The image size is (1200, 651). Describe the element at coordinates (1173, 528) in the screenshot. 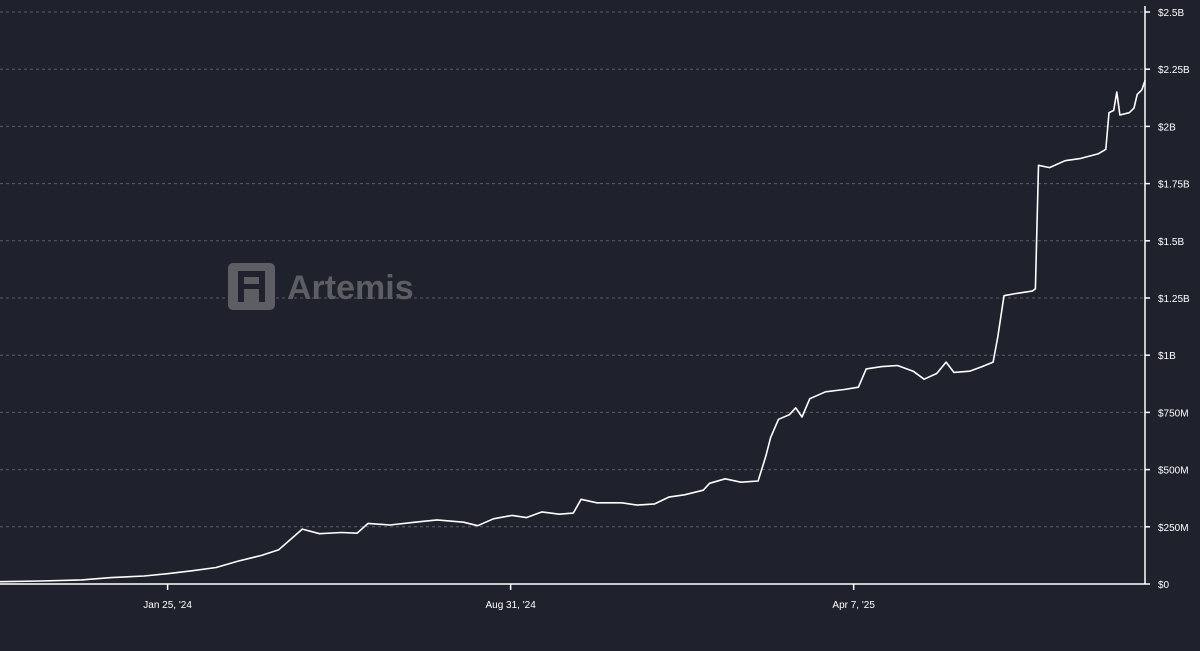

I see `y-tick-label: $250M` at that location.